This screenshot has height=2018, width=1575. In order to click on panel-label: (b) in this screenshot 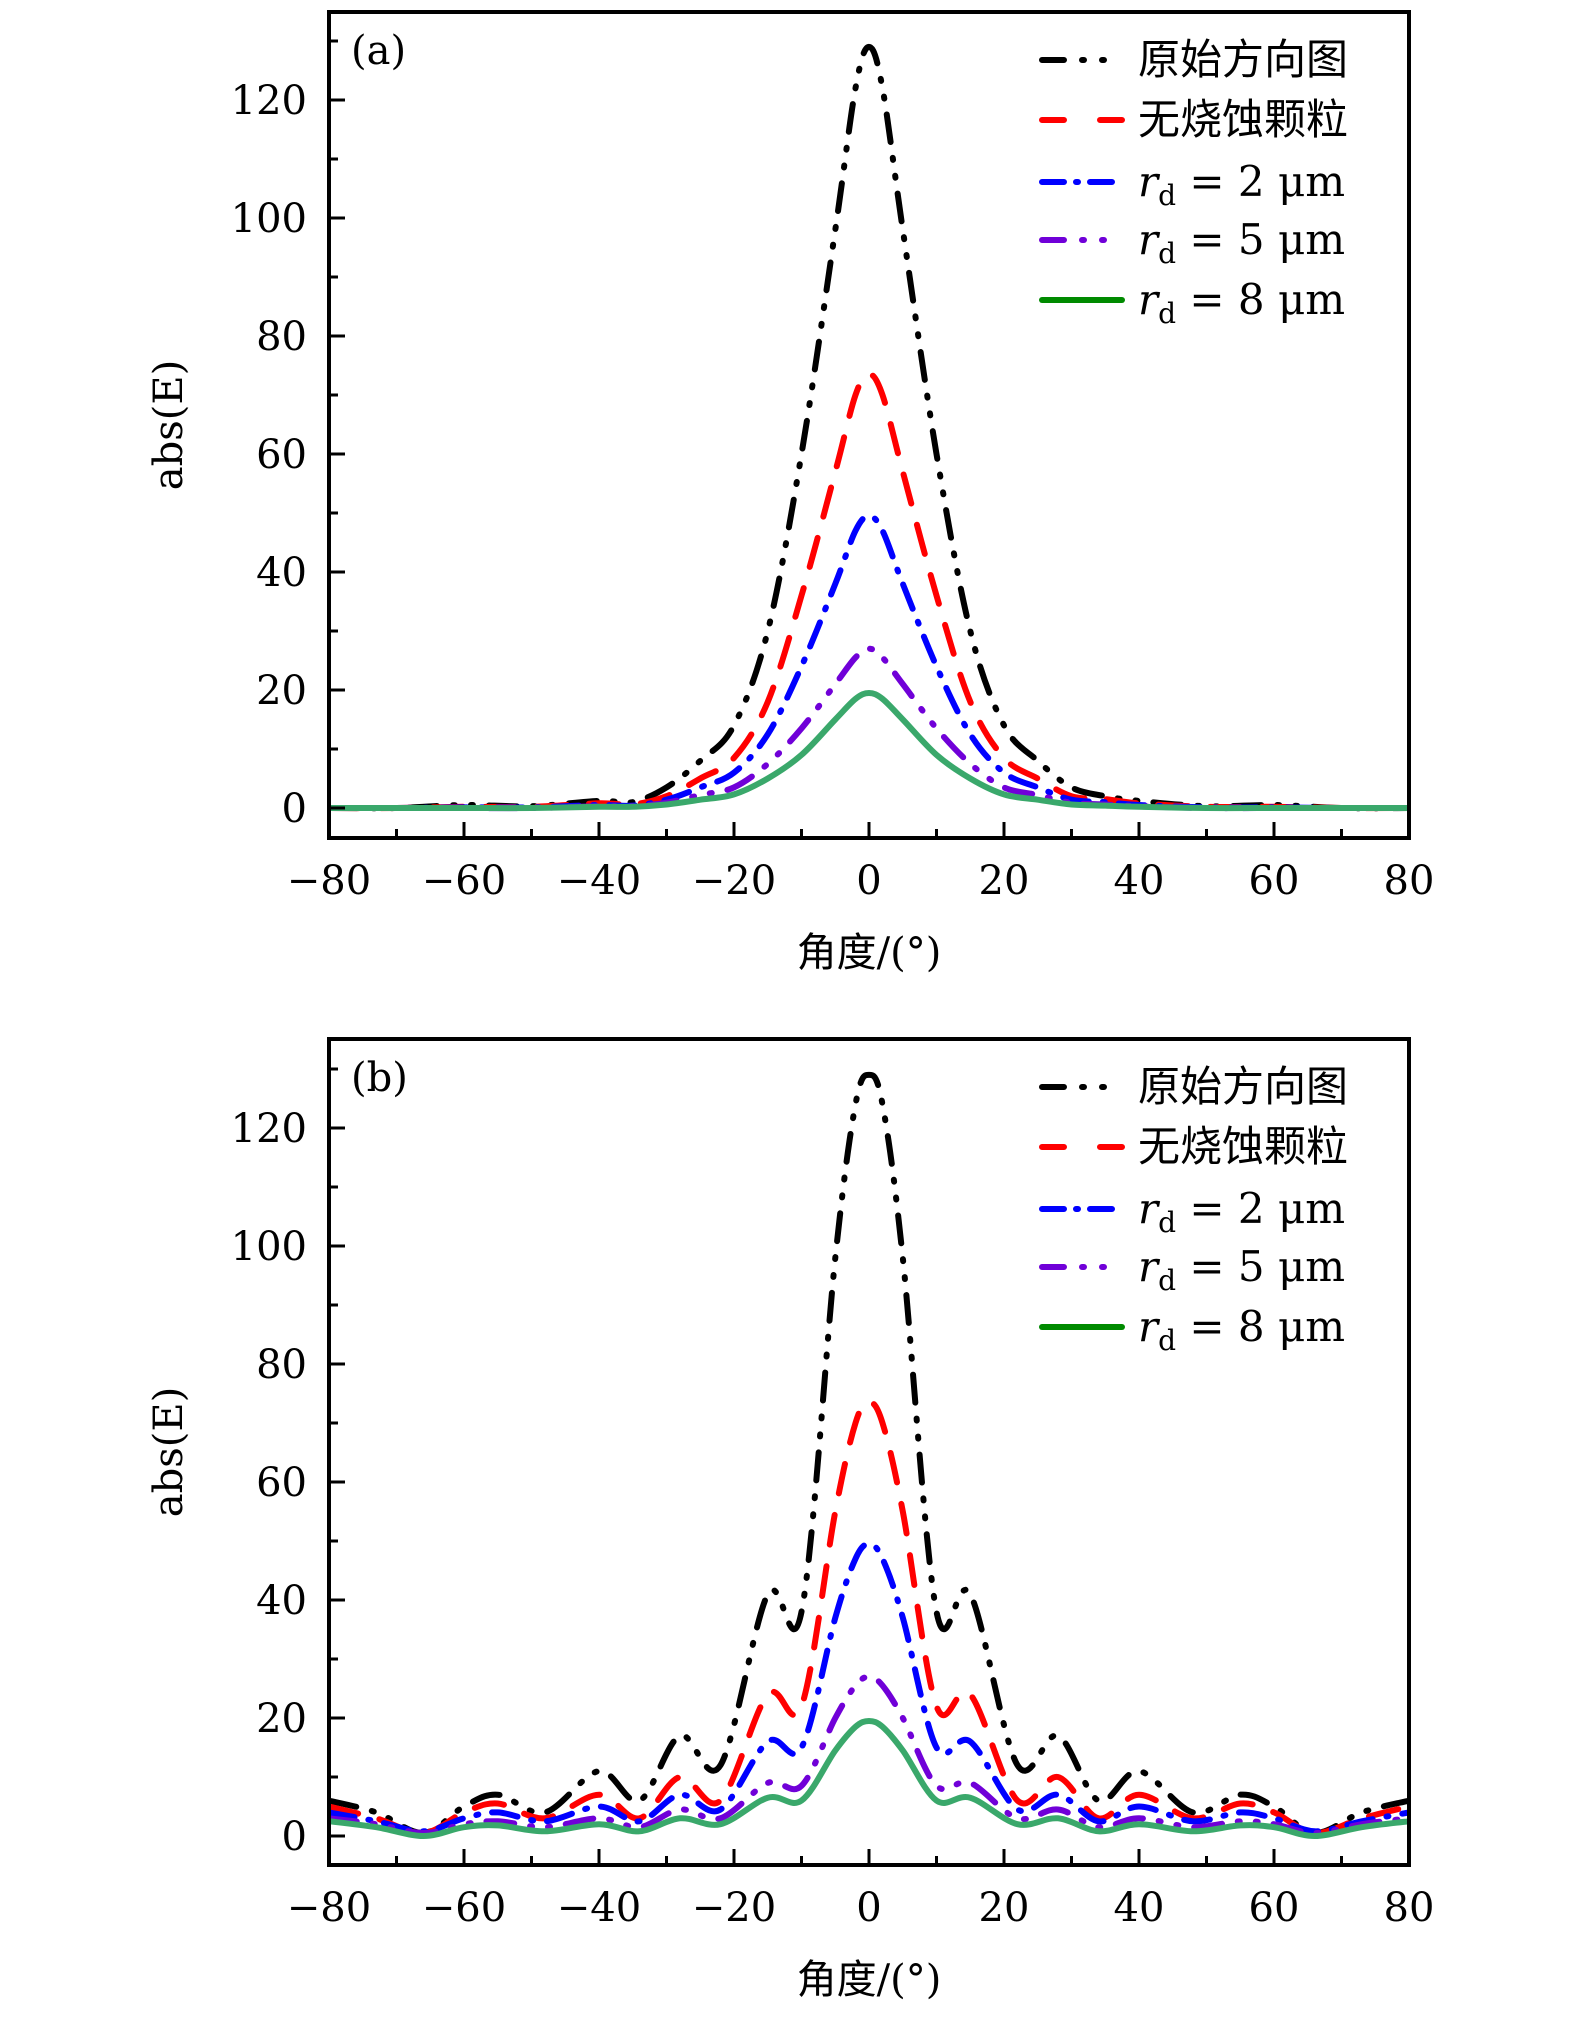, I will do `click(379, 1078)`.